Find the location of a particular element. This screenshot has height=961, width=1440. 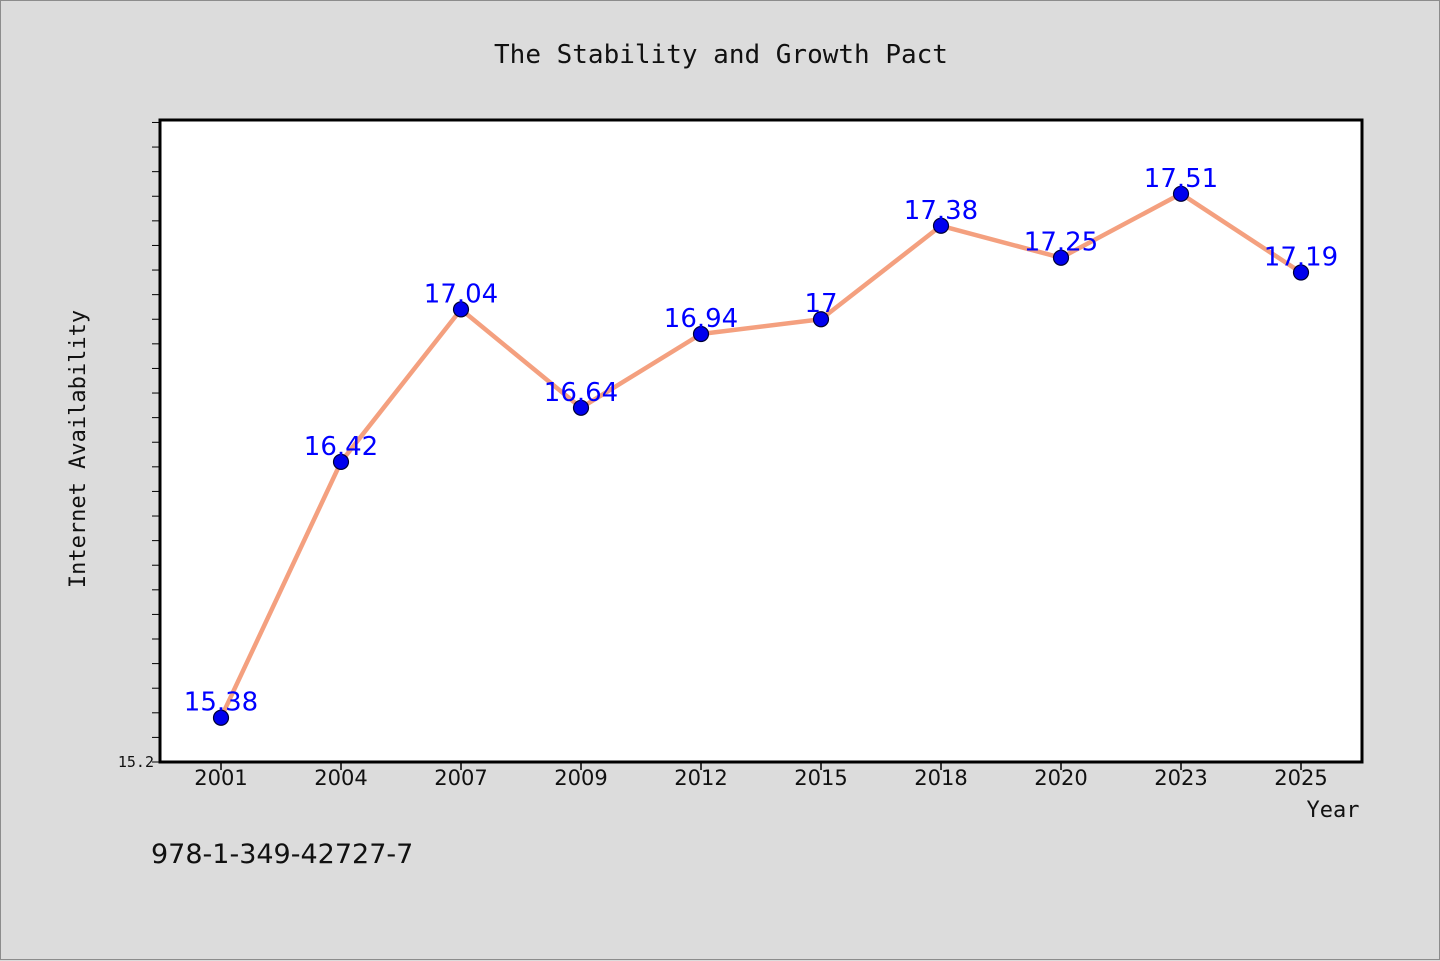

x-tick-label: 2009 is located at coordinates (580, 778).